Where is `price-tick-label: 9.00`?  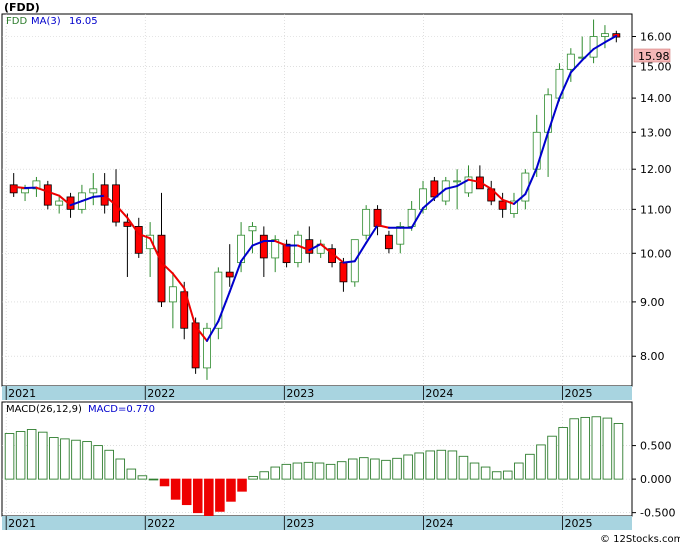 price-tick-label: 9.00 is located at coordinates (652, 302).